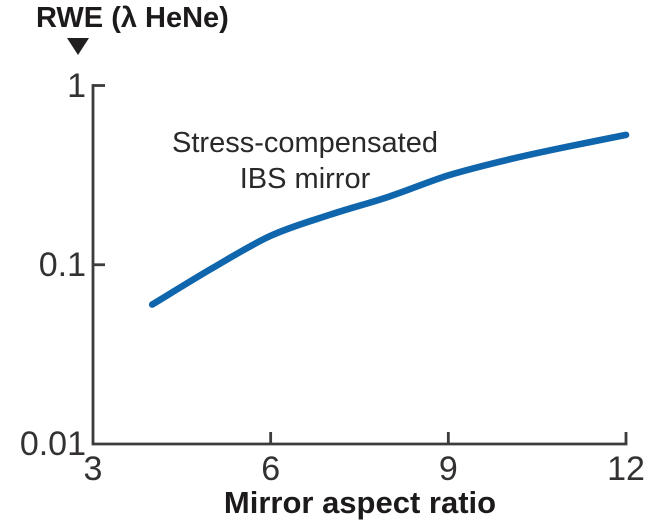 The width and height of the screenshot is (667, 528). What do you see at coordinates (271, 469) in the screenshot?
I see `x-tick-label: 6` at bounding box center [271, 469].